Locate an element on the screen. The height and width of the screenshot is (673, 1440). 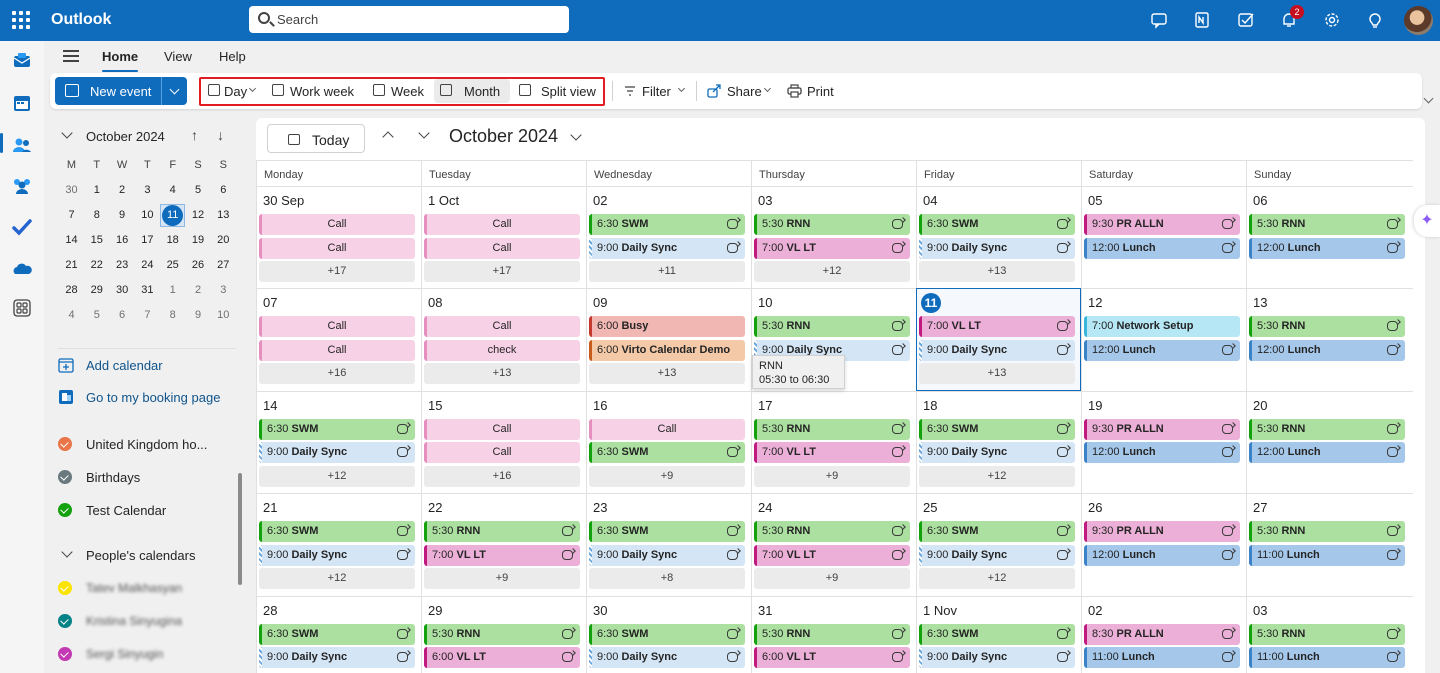
calendar-item-test: Test Calendar is located at coordinates (126, 510).